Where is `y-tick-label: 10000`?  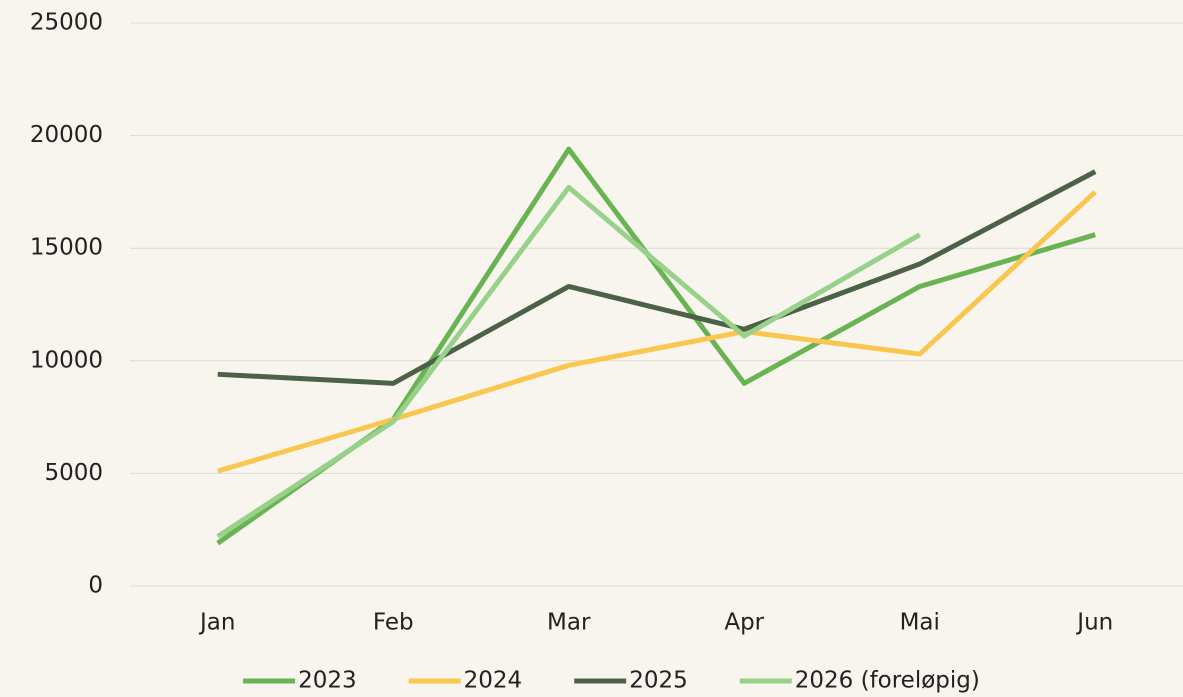 y-tick-label: 10000 is located at coordinates (66, 360).